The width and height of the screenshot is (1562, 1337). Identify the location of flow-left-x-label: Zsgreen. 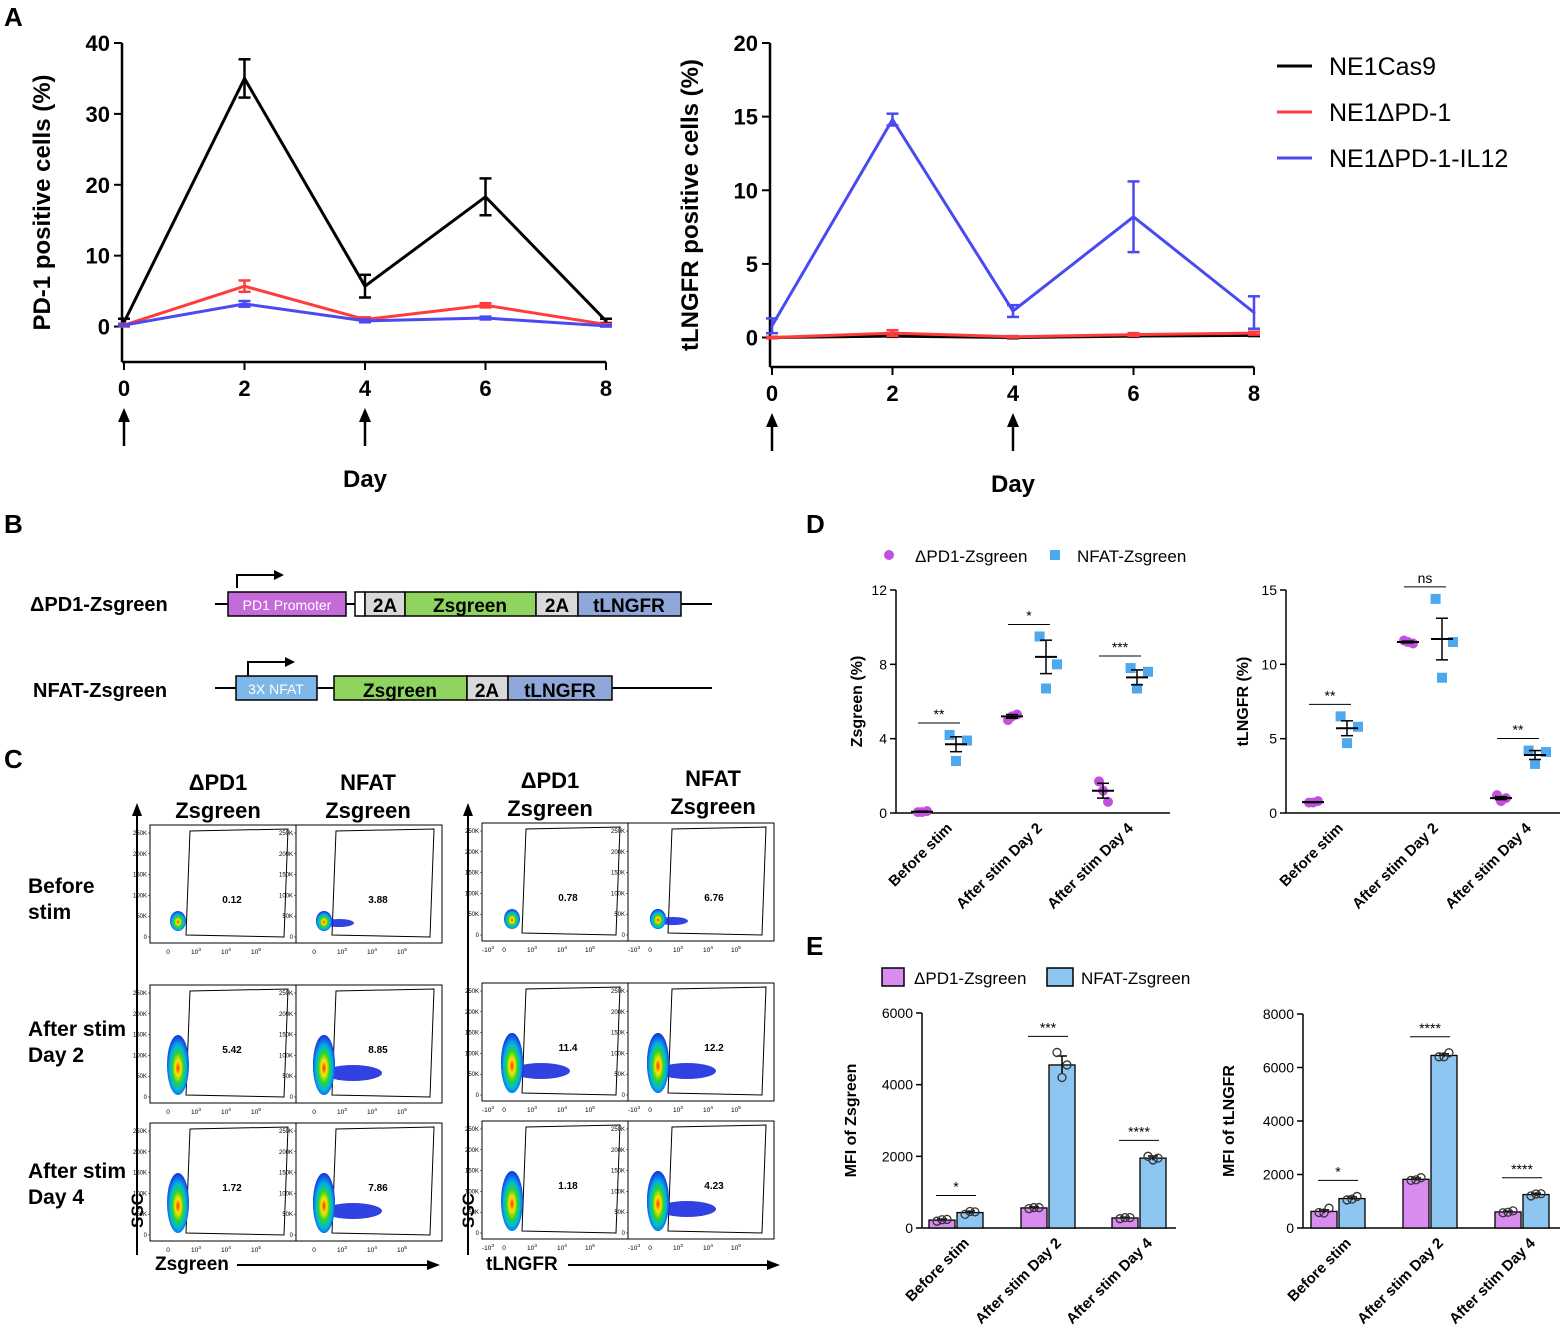
(192, 1264).